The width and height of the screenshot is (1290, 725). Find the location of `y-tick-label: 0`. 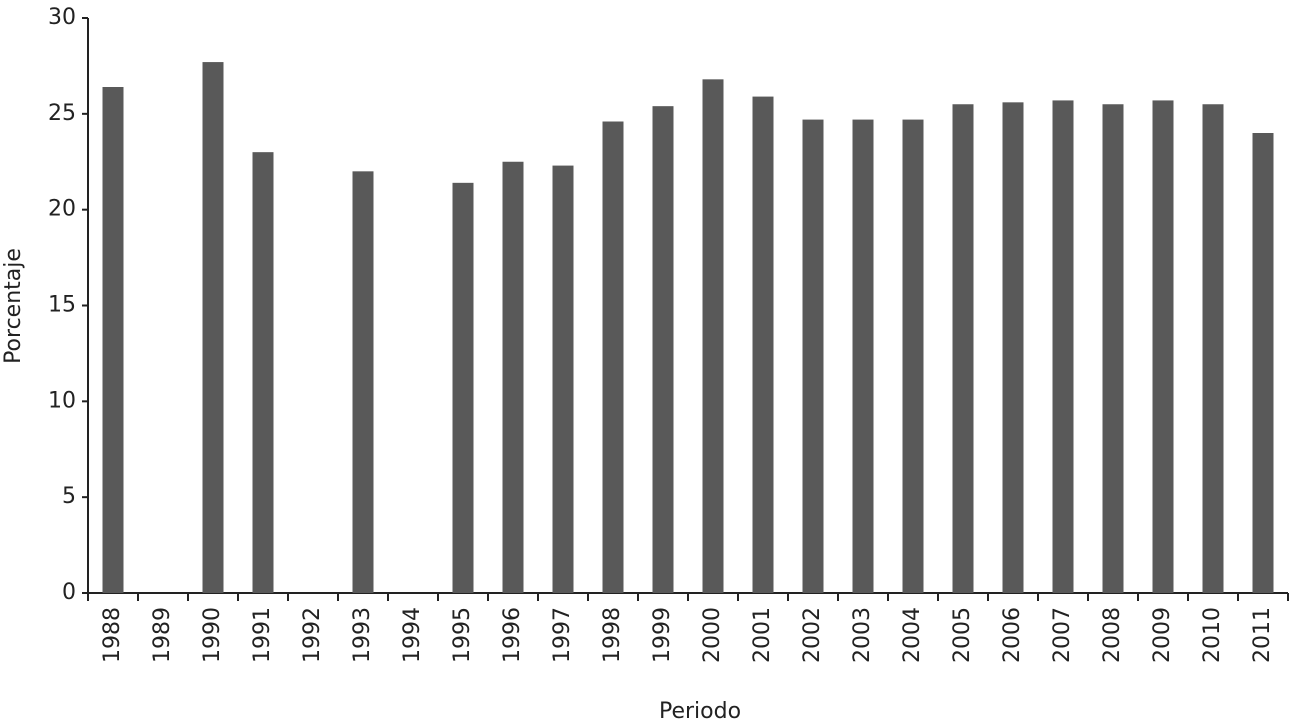

y-tick-label: 0 is located at coordinates (69, 592).